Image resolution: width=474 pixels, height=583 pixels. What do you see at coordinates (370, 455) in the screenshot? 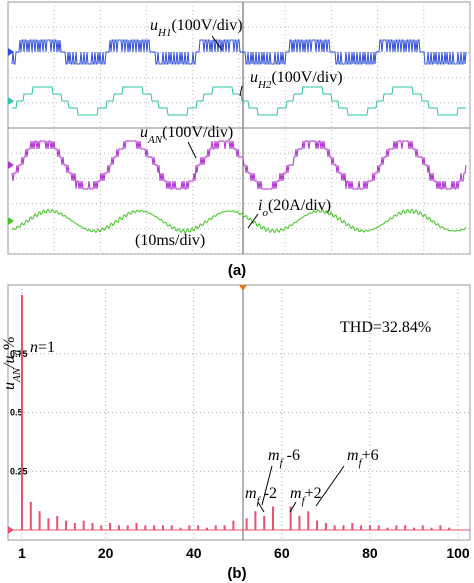
I see `annotation-part: +6` at bounding box center [370, 455].